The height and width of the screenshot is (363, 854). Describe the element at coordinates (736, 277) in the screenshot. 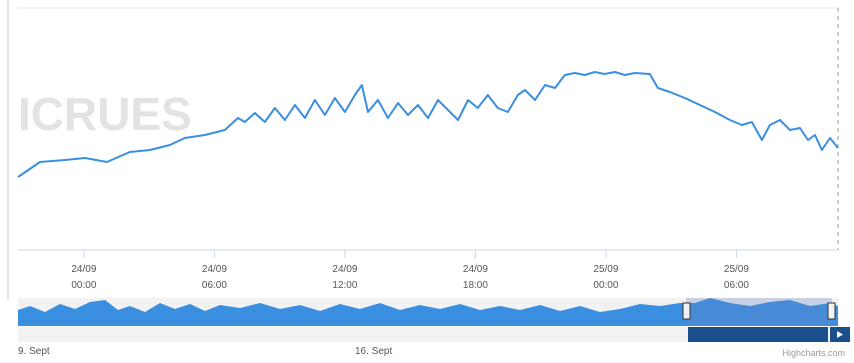

I see `x-tick-label: 25/09 06:00` at that location.